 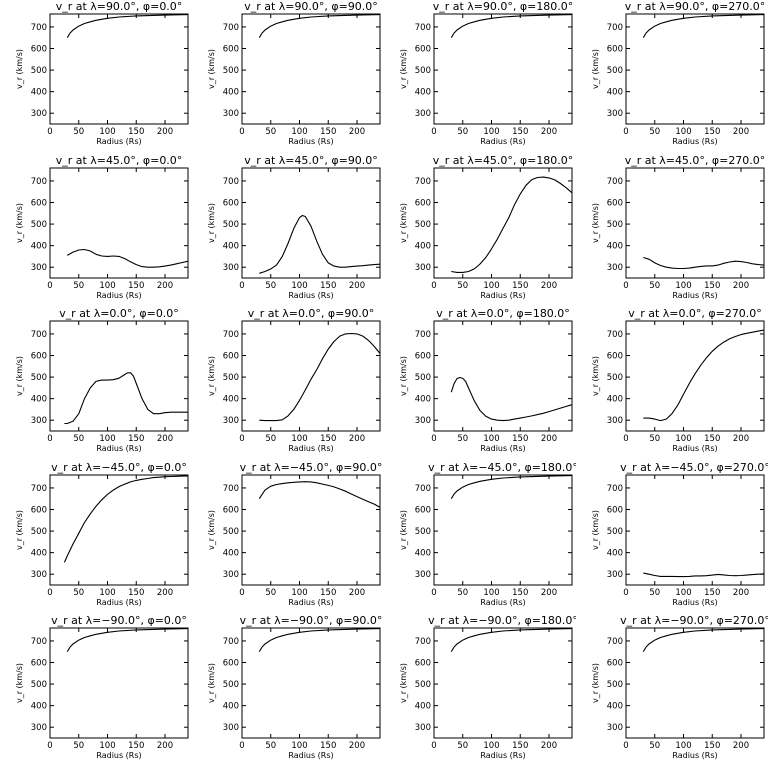 I want to click on chart-title: v_r at λ=45.0°, φ=270.0°, so click(x=695, y=160).